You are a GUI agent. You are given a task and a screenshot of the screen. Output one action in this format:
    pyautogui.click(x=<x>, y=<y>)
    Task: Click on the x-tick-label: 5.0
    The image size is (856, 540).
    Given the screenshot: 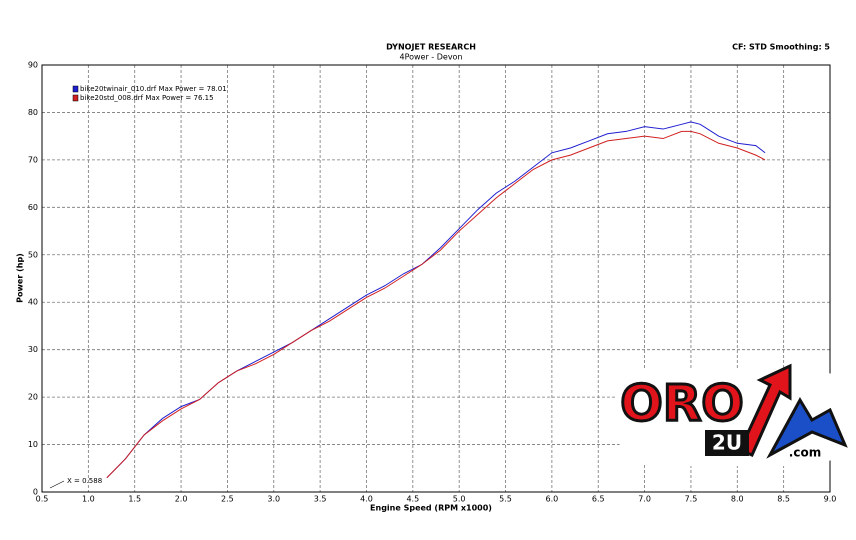 What is the action you would take?
    pyautogui.click(x=459, y=499)
    